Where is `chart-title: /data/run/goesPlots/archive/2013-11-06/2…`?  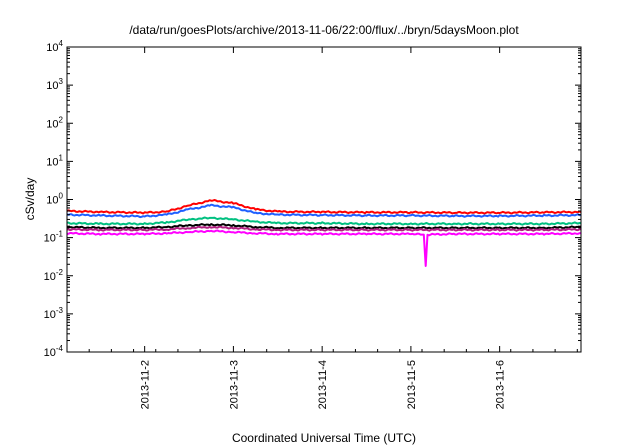
chart-title: /data/run/goesPlots/archive/2013-11-06/2… is located at coordinates (324, 30).